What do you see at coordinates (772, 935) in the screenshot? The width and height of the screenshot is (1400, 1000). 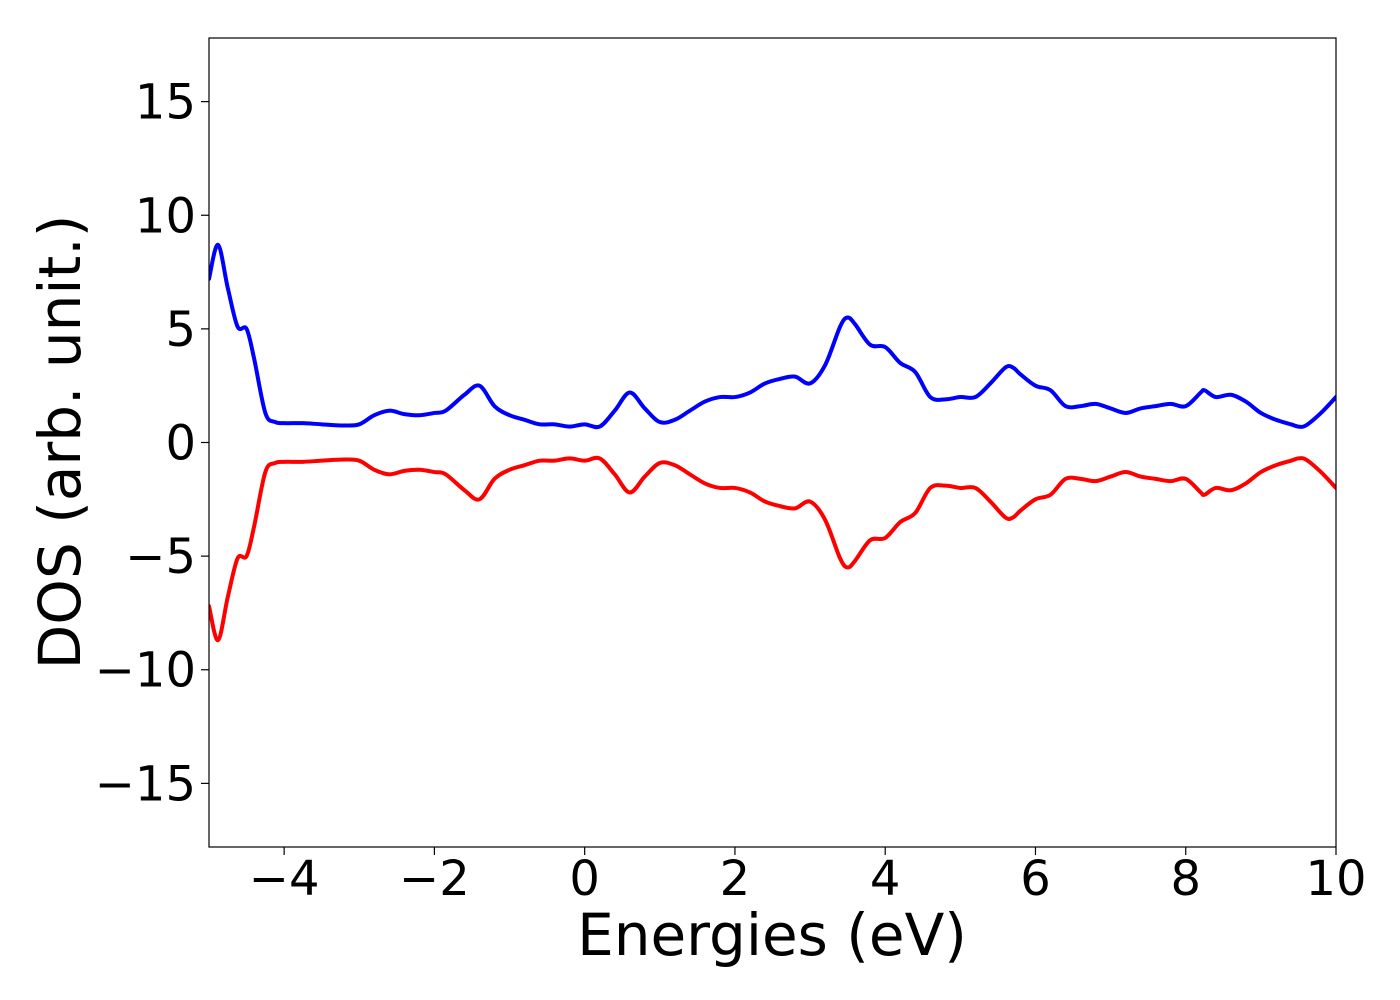 I see `x-axis-title: Energies (eV)` at bounding box center [772, 935].